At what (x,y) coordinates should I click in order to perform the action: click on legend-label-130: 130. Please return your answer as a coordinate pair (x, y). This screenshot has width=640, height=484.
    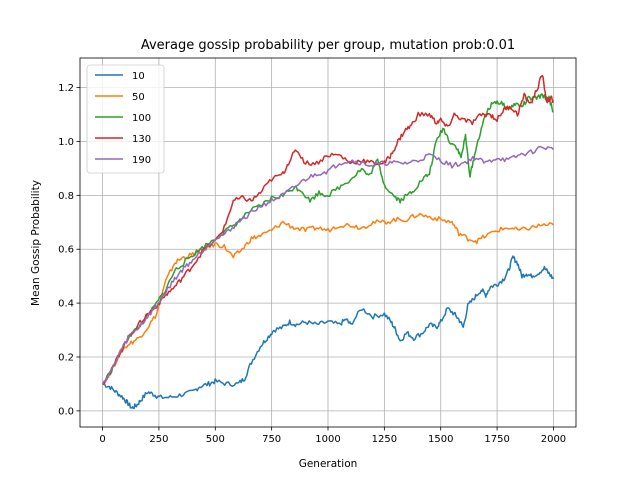
    Looking at the image, I should click on (141, 139).